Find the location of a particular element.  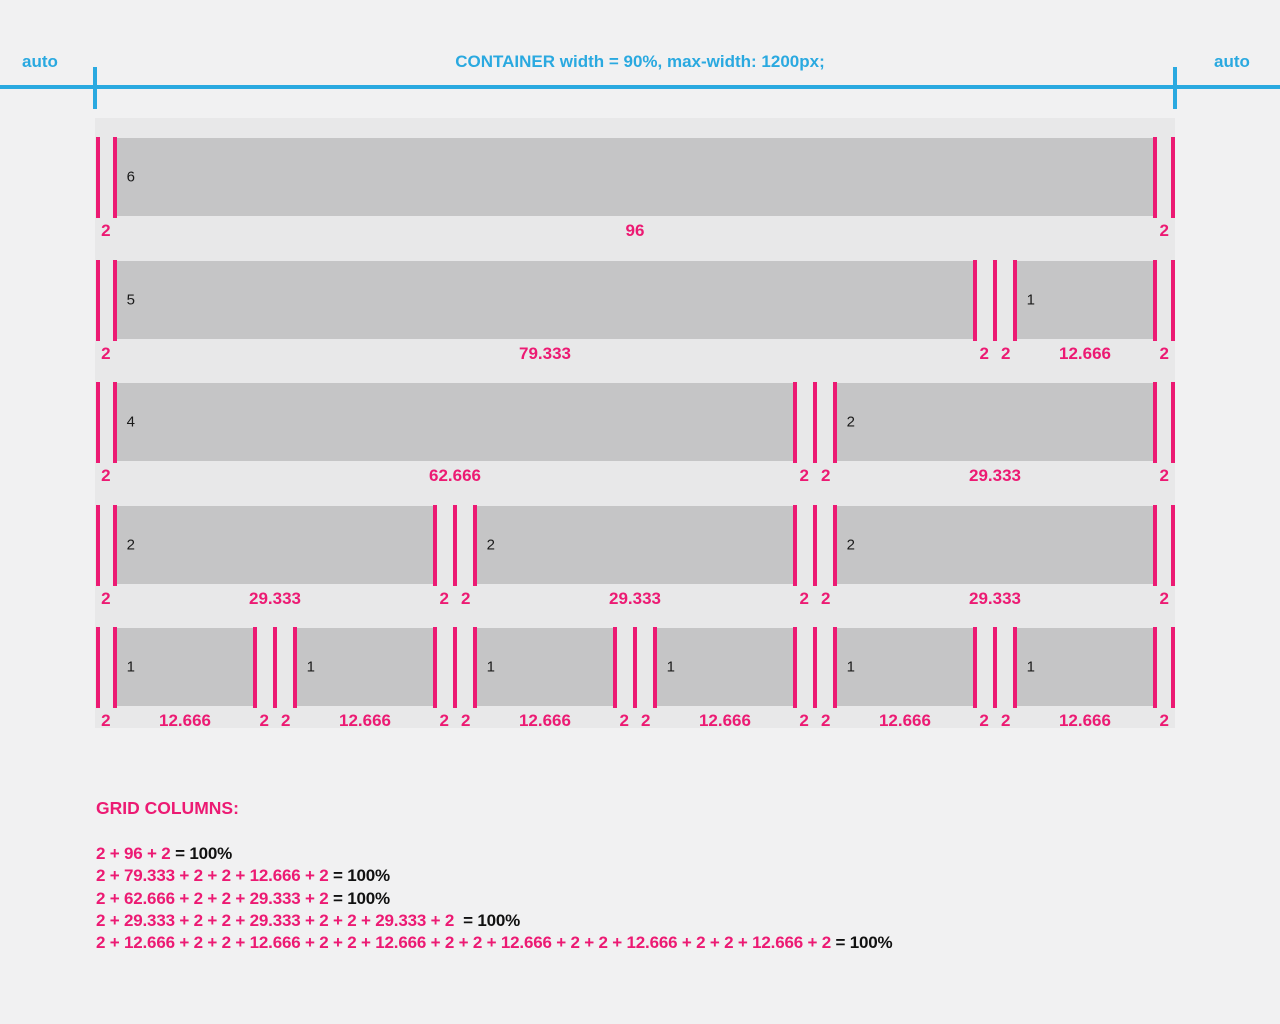

auto-margin-label-left: auto is located at coordinates (40, 61).